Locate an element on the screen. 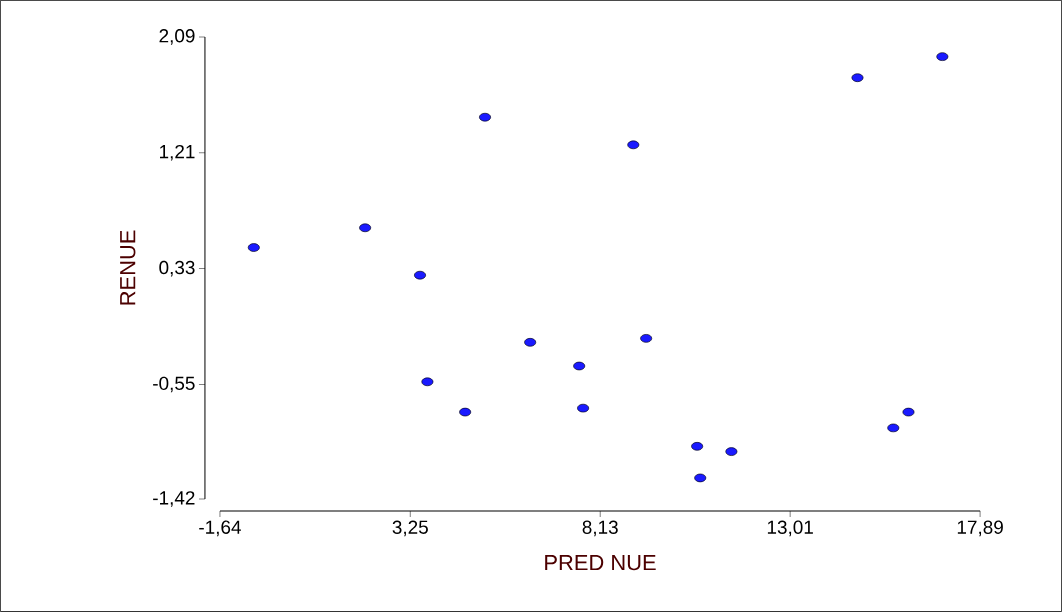 This screenshot has width=1062, height=612. y-tick-label: -0,55 is located at coordinates (174, 384).